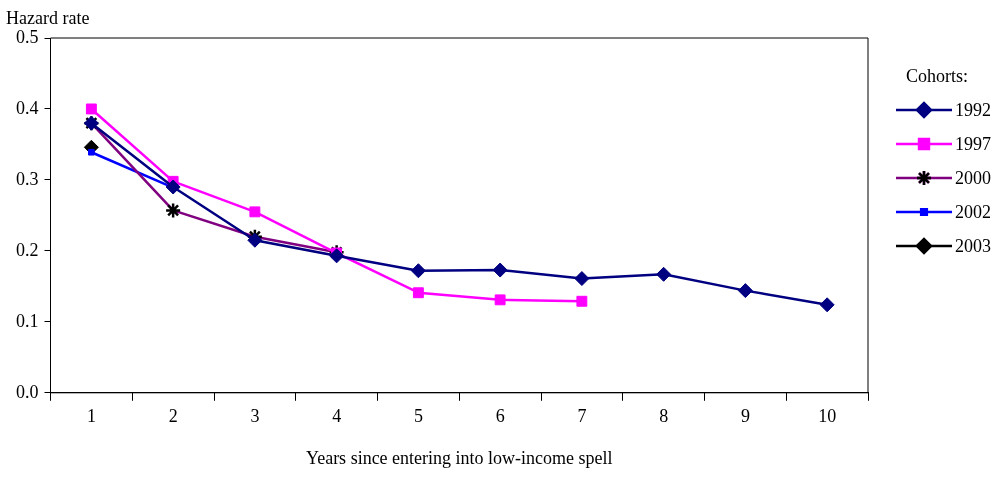 Image resolution: width=1008 pixels, height=482 pixels. I want to click on y-tick-label: 0.1, so click(27, 320).